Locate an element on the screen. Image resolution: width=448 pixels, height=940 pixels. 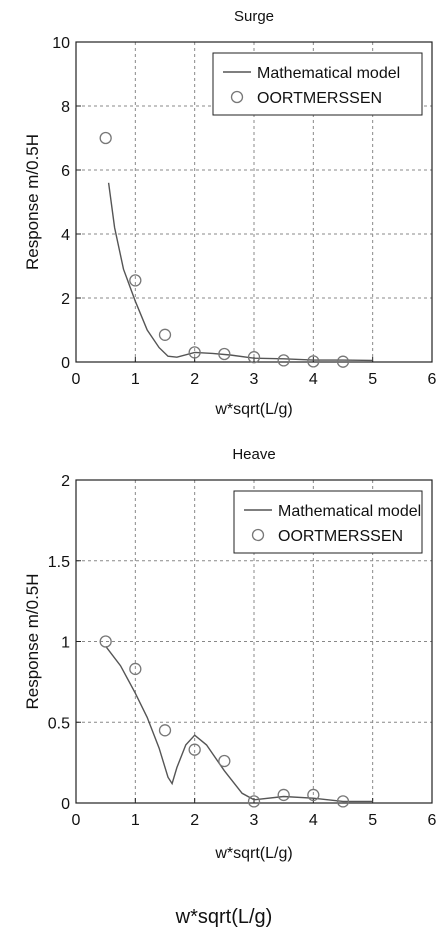
y-tick-label: 0.5 is located at coordinates (59, 723).